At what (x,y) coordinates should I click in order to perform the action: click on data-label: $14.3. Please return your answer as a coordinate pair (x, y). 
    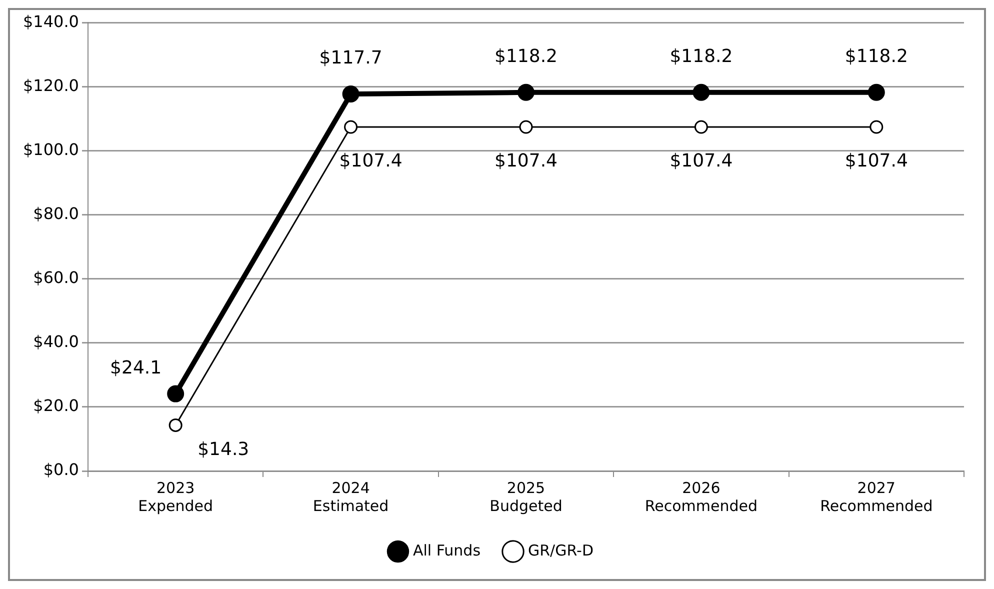
    Looking at the image, I should click on (224, 449).